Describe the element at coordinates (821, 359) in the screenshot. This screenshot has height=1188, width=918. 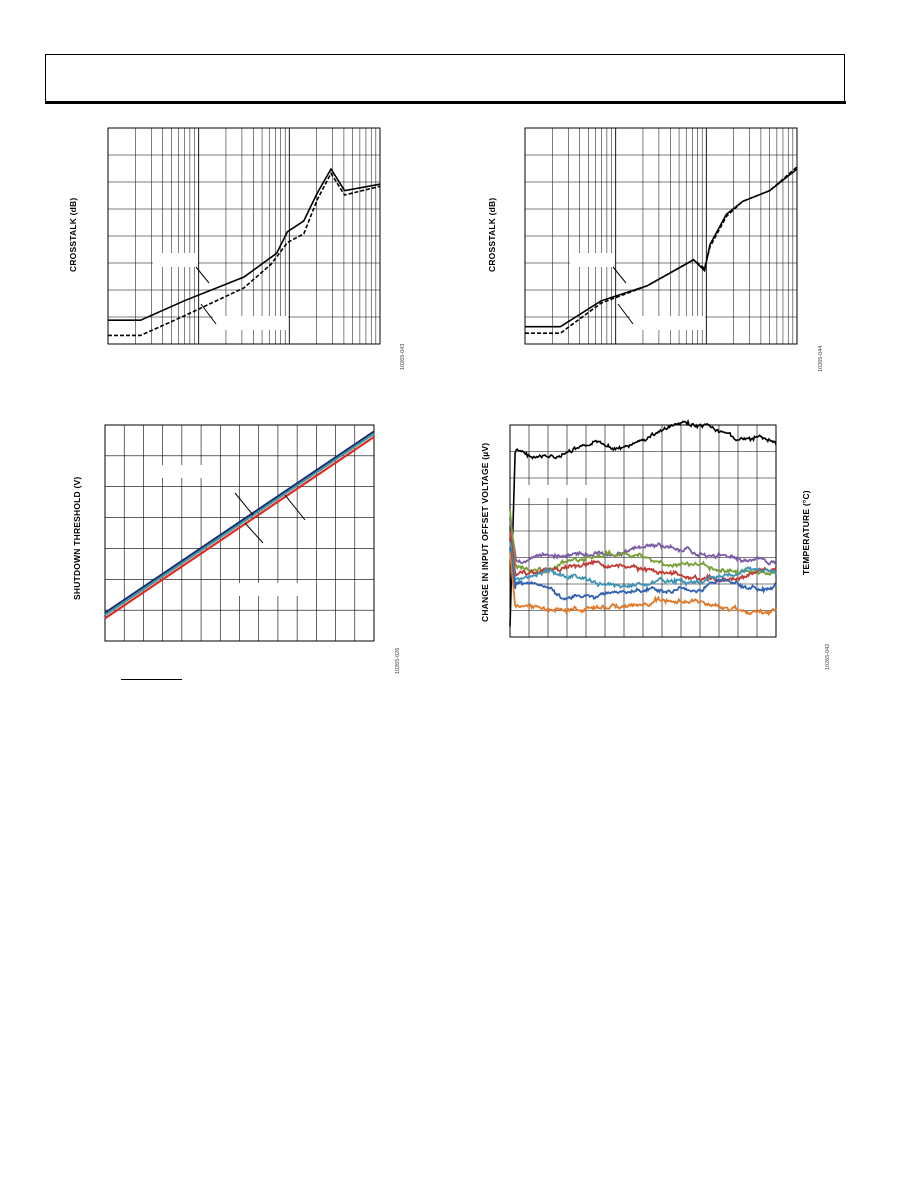
I see `chart-2-figure-id: 10265-044` at that location.